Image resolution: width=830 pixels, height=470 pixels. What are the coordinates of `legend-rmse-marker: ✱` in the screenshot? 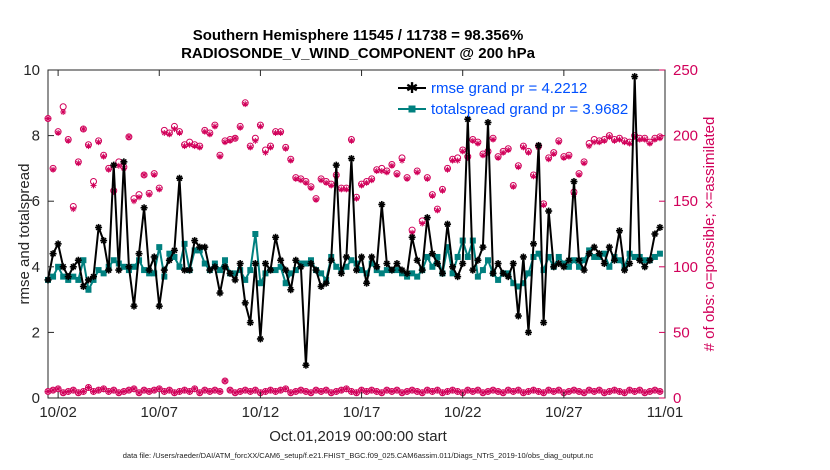 It's located at (412, 88).